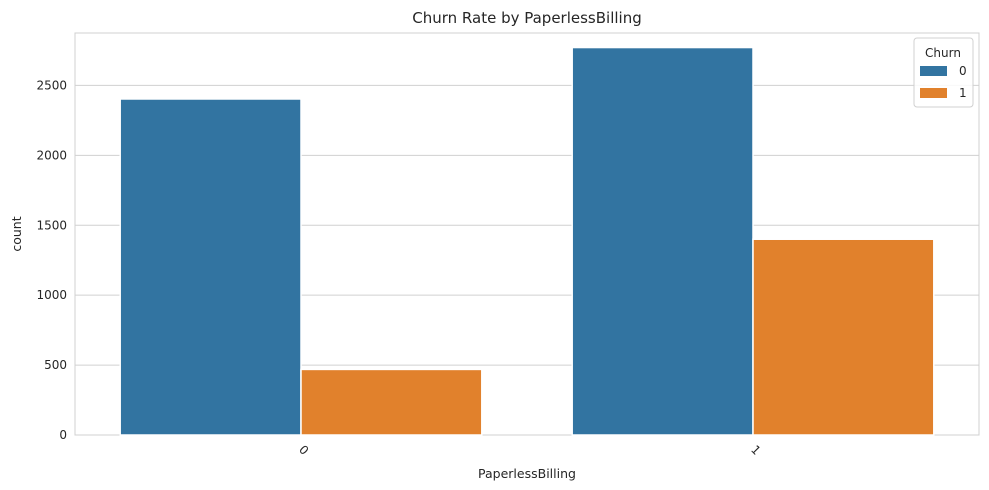 This screenshot has width=989, height=490. What do you see at coordinates (527, 18) in the screenshot?
I see `chart-title: Churn Rate by PaperlessBilling` at bounding box center [527, 18].